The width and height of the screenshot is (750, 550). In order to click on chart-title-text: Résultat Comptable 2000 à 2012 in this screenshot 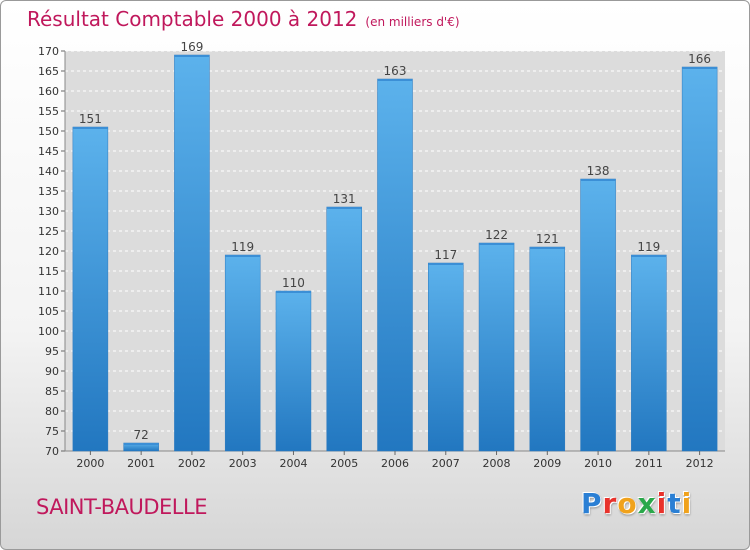, I will do `click(192, 19)`.